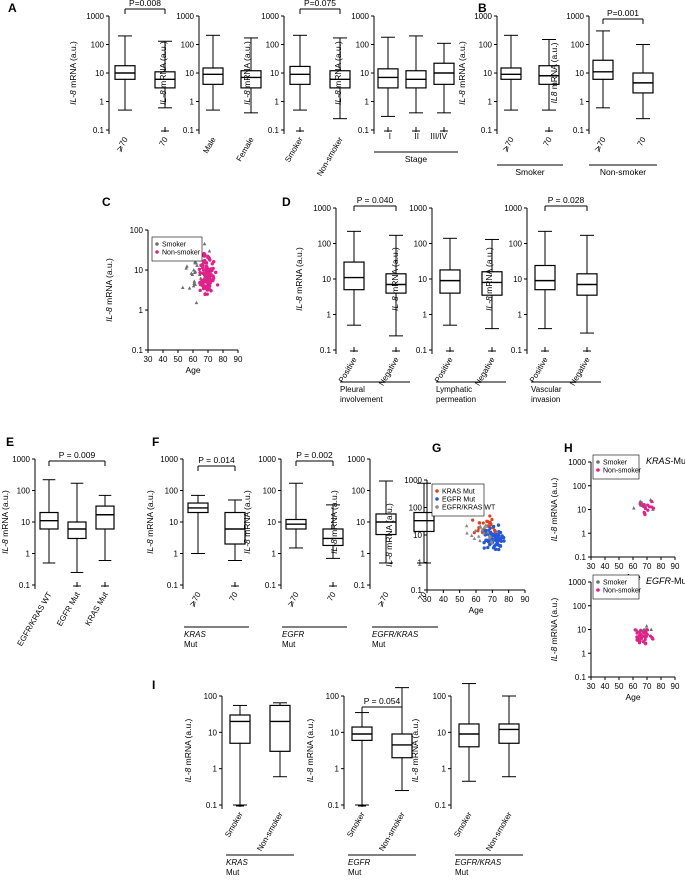  What do you see at coordinates (12, 8) in the screenshot?
I see `panel-letter-A: A` at bounding box center [12, 8].